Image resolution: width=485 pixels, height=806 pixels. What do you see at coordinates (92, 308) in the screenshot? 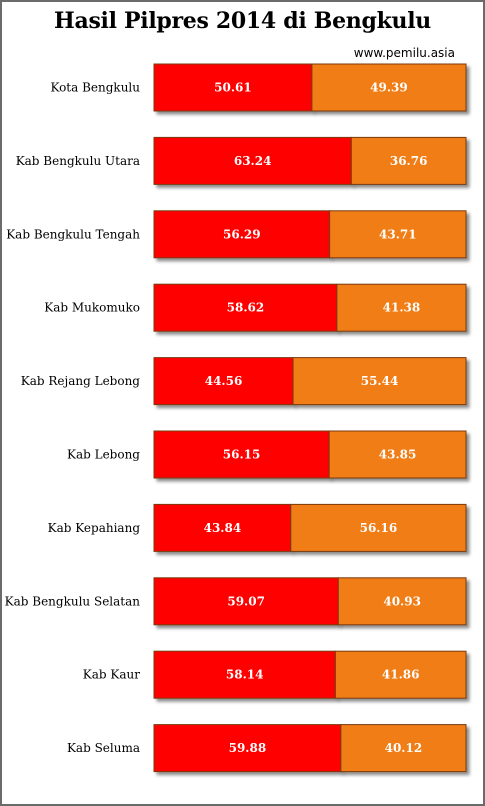
I see `category-label: Kab Mukomuko` at bounding box center [92, 308].